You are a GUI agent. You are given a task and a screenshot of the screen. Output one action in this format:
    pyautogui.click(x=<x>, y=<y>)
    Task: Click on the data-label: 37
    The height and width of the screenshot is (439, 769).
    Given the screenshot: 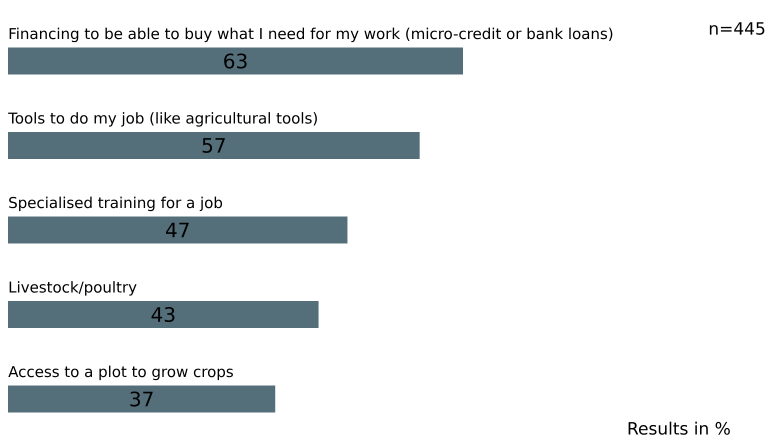 What is the action you would take?
    pyautogui.click(x=141, y=399)
    